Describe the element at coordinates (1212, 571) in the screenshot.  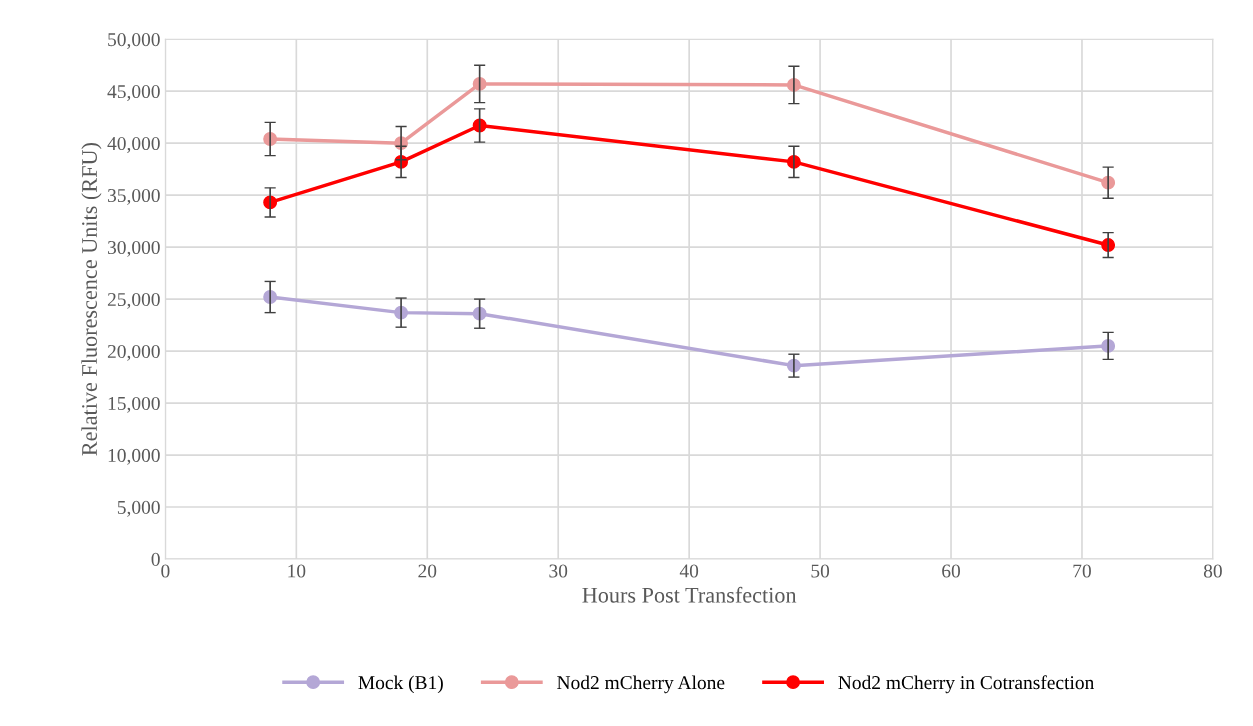
I see `x-tick-label: 80` at that location.